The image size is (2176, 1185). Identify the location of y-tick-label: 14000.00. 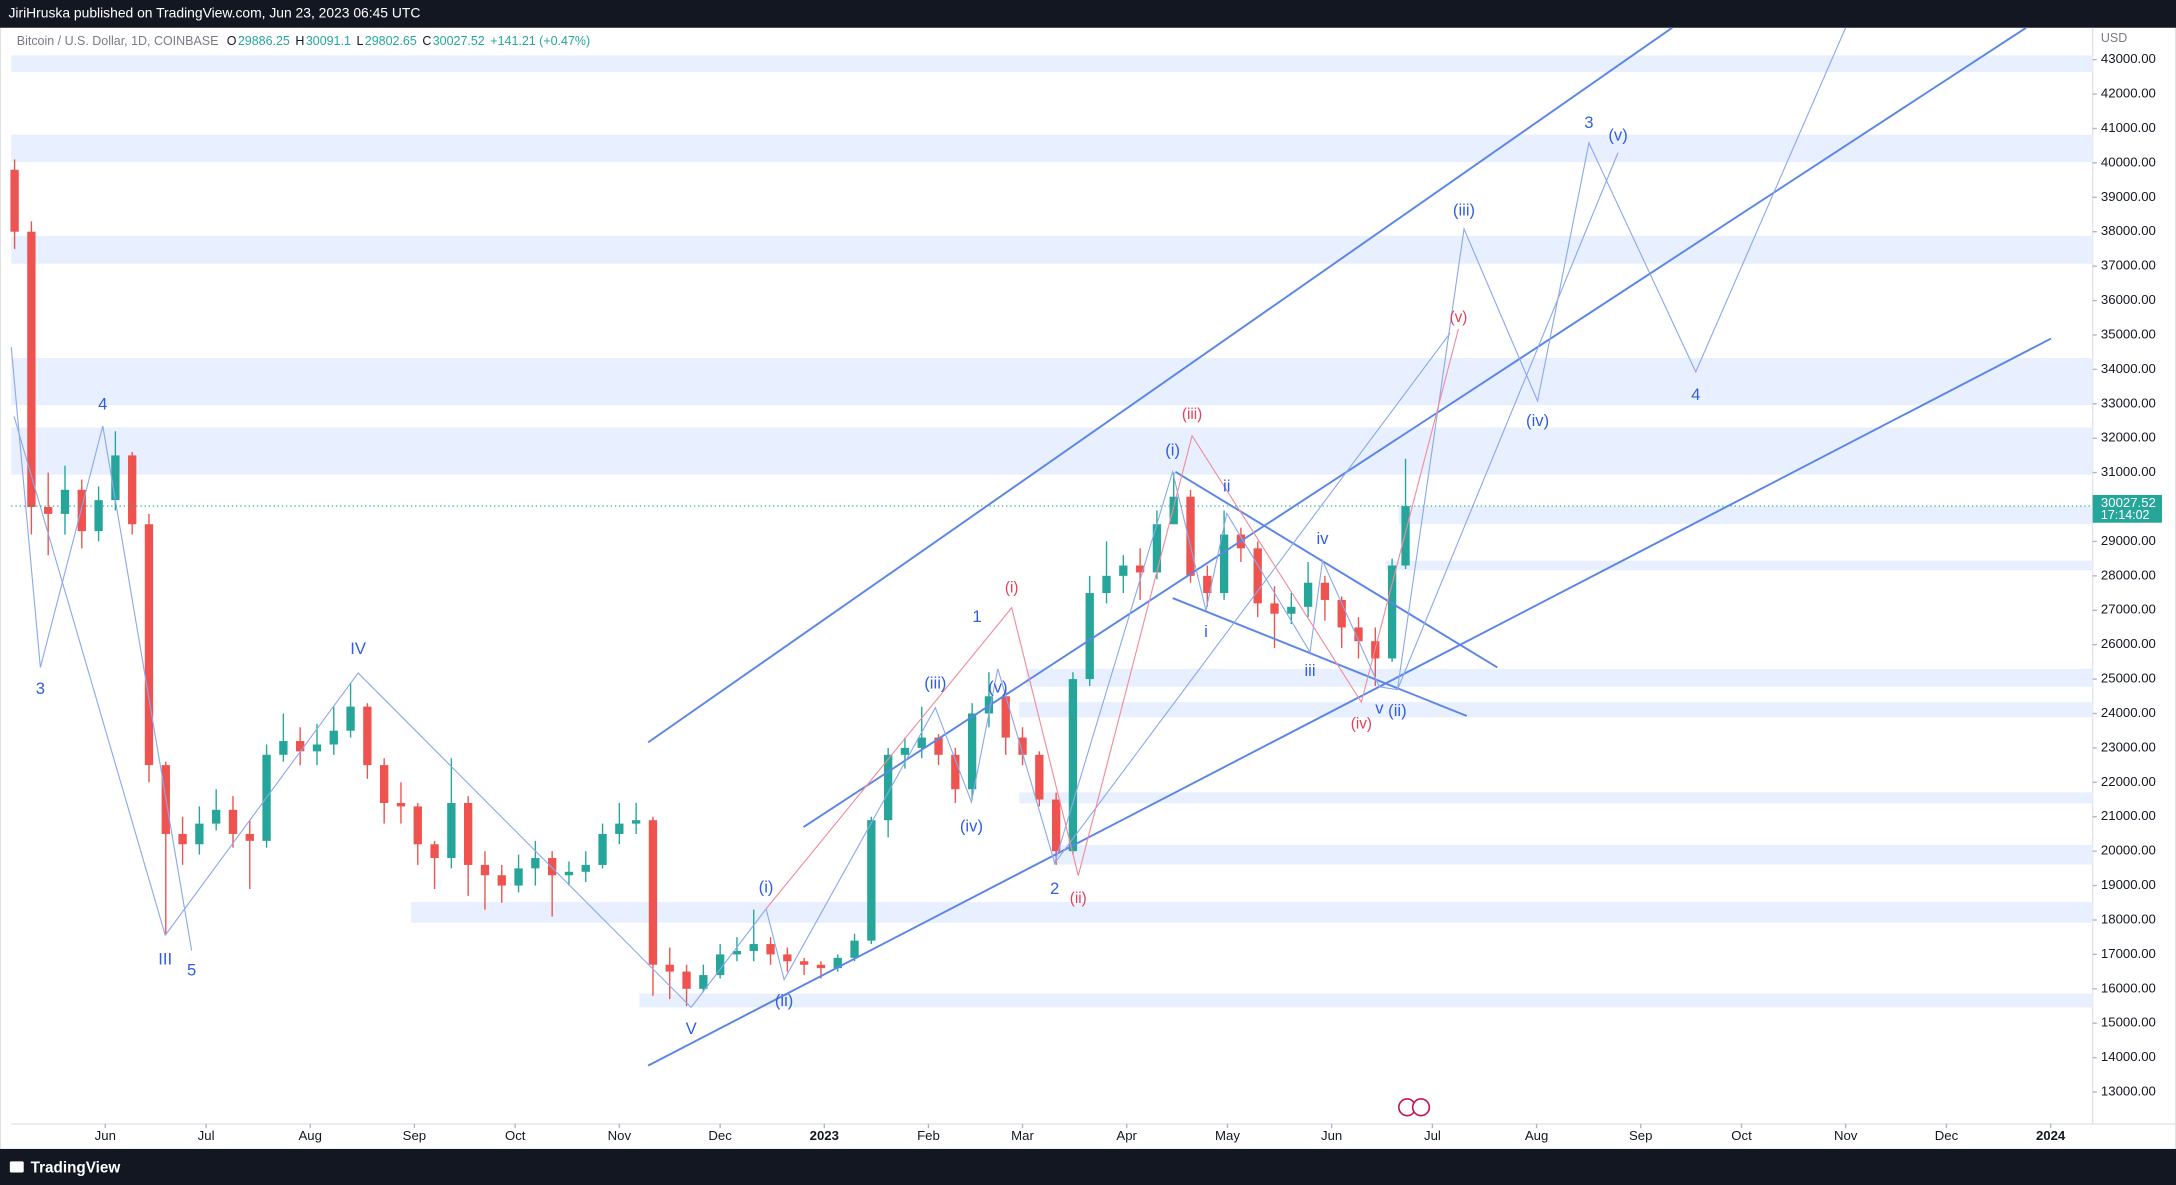
(2128, 1056).